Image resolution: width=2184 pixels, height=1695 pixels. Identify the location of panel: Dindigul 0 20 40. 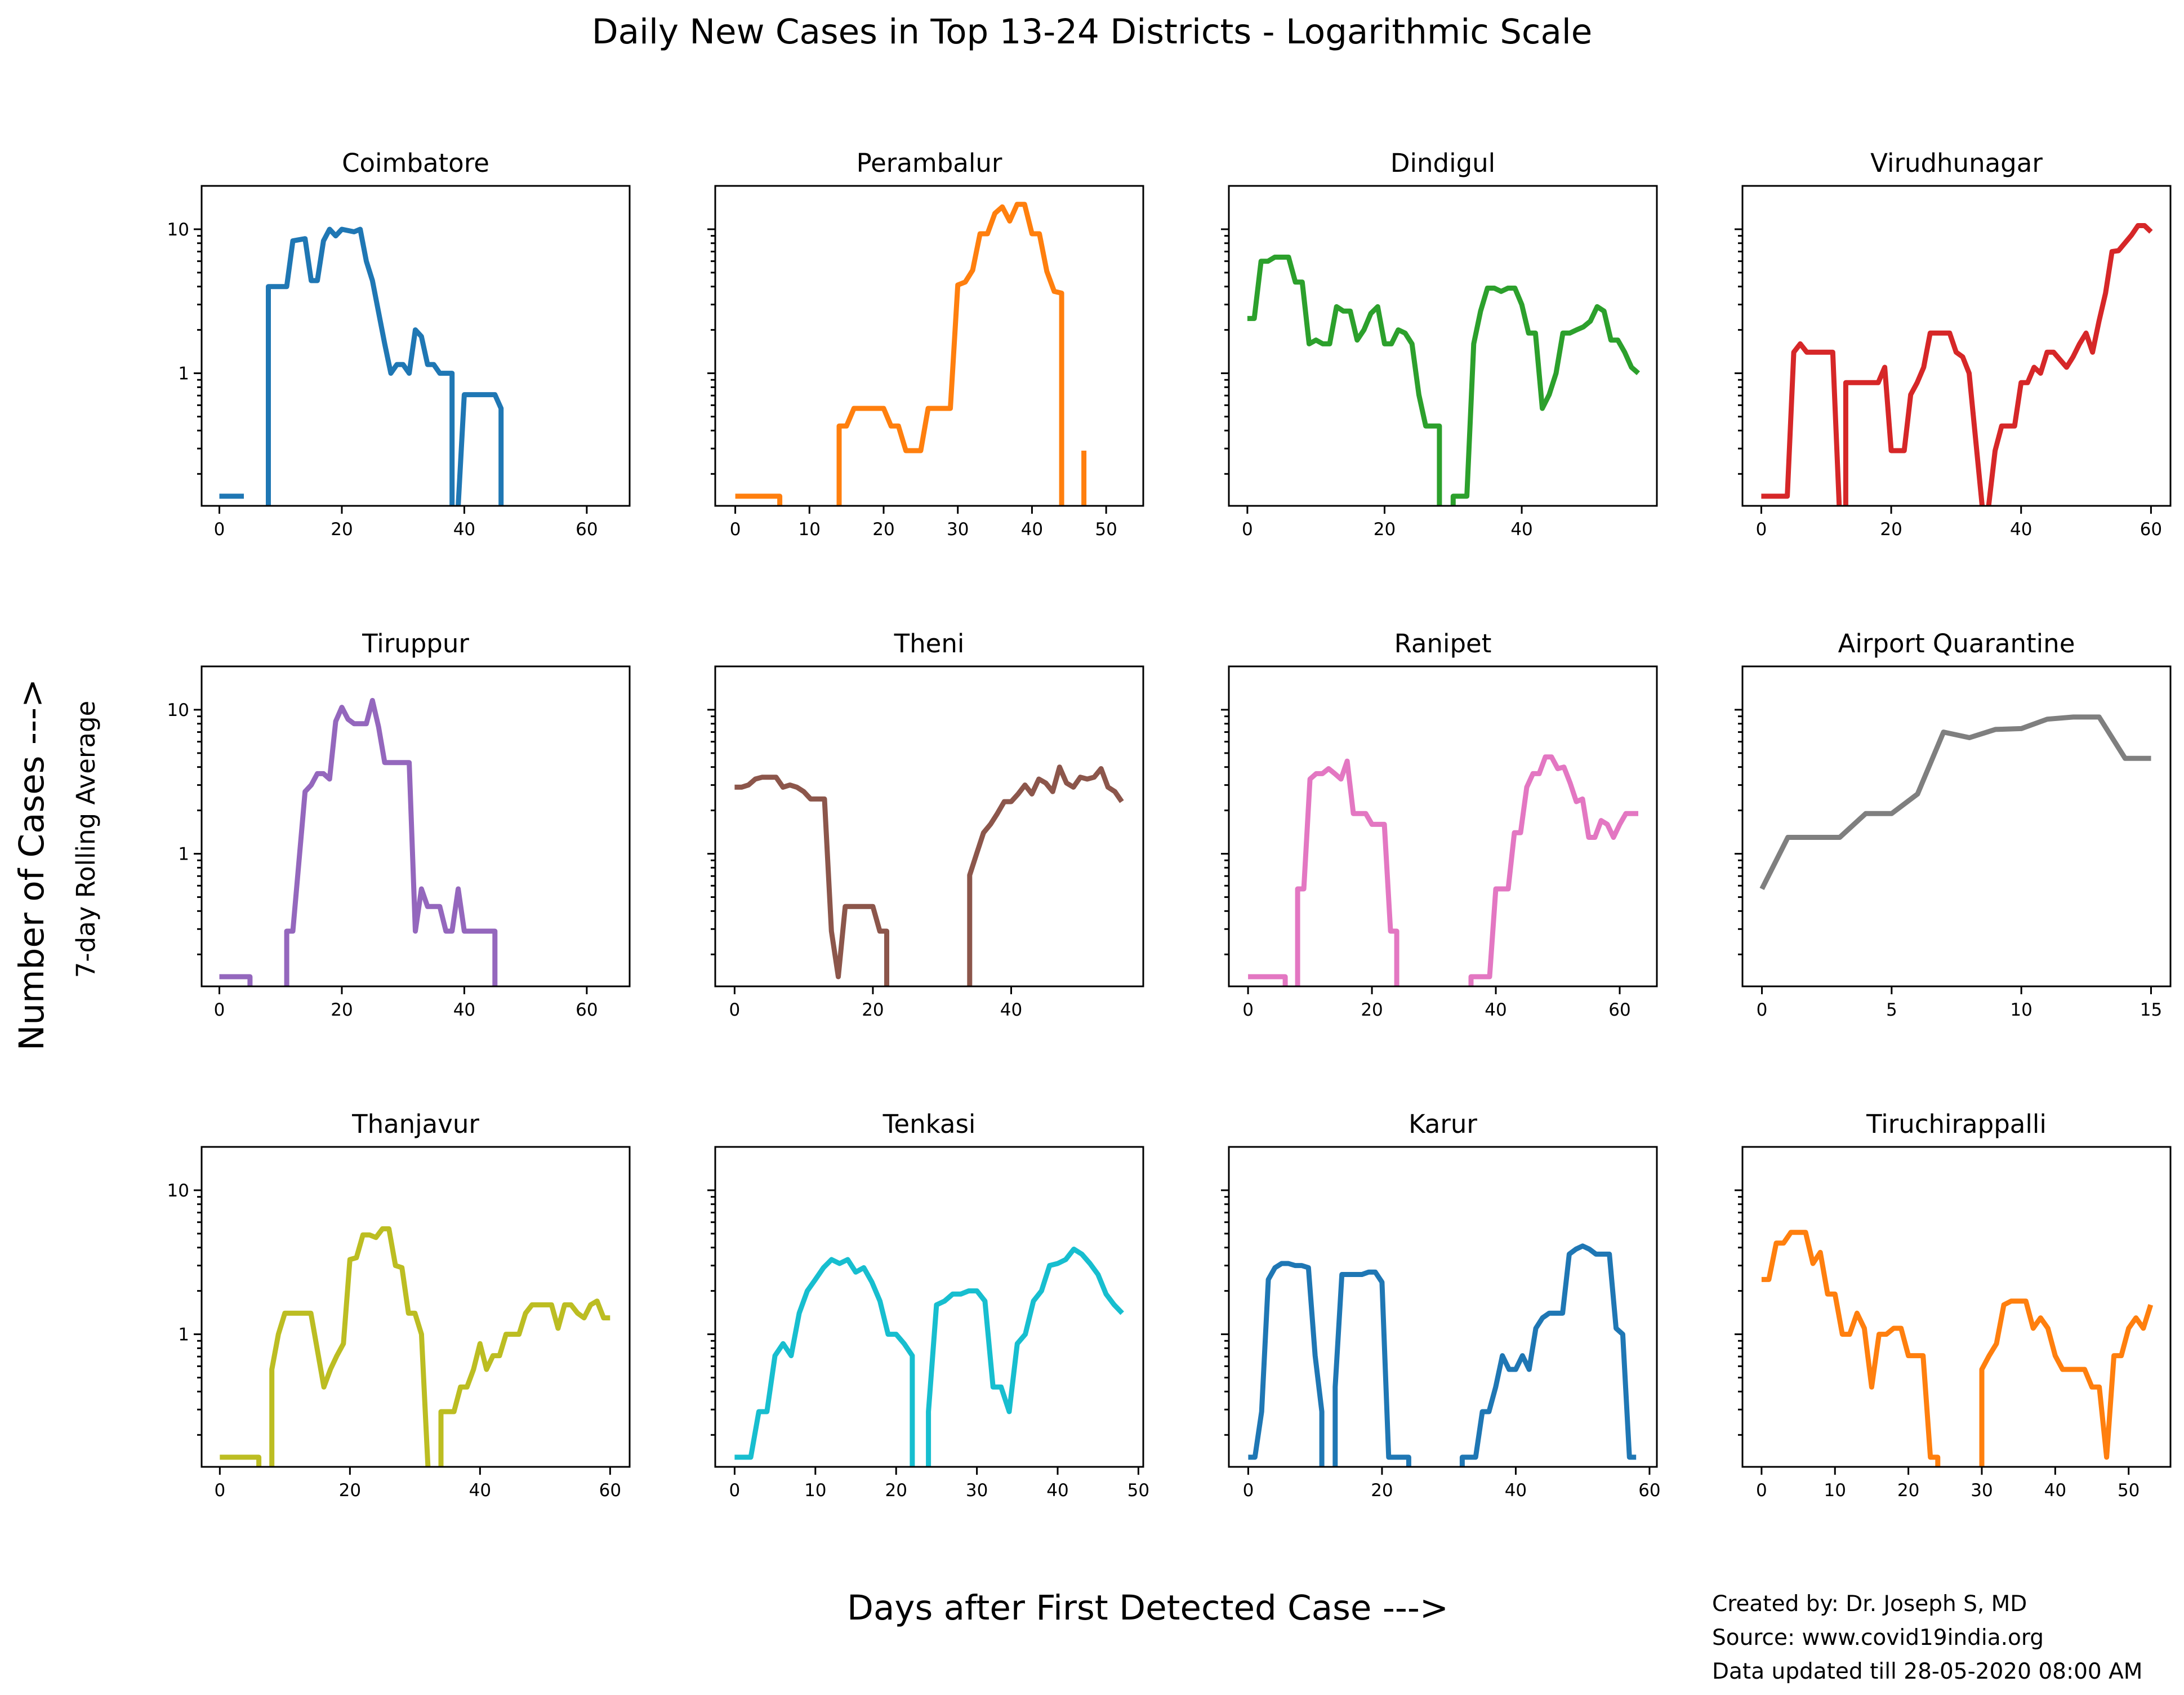
(1439, 344).